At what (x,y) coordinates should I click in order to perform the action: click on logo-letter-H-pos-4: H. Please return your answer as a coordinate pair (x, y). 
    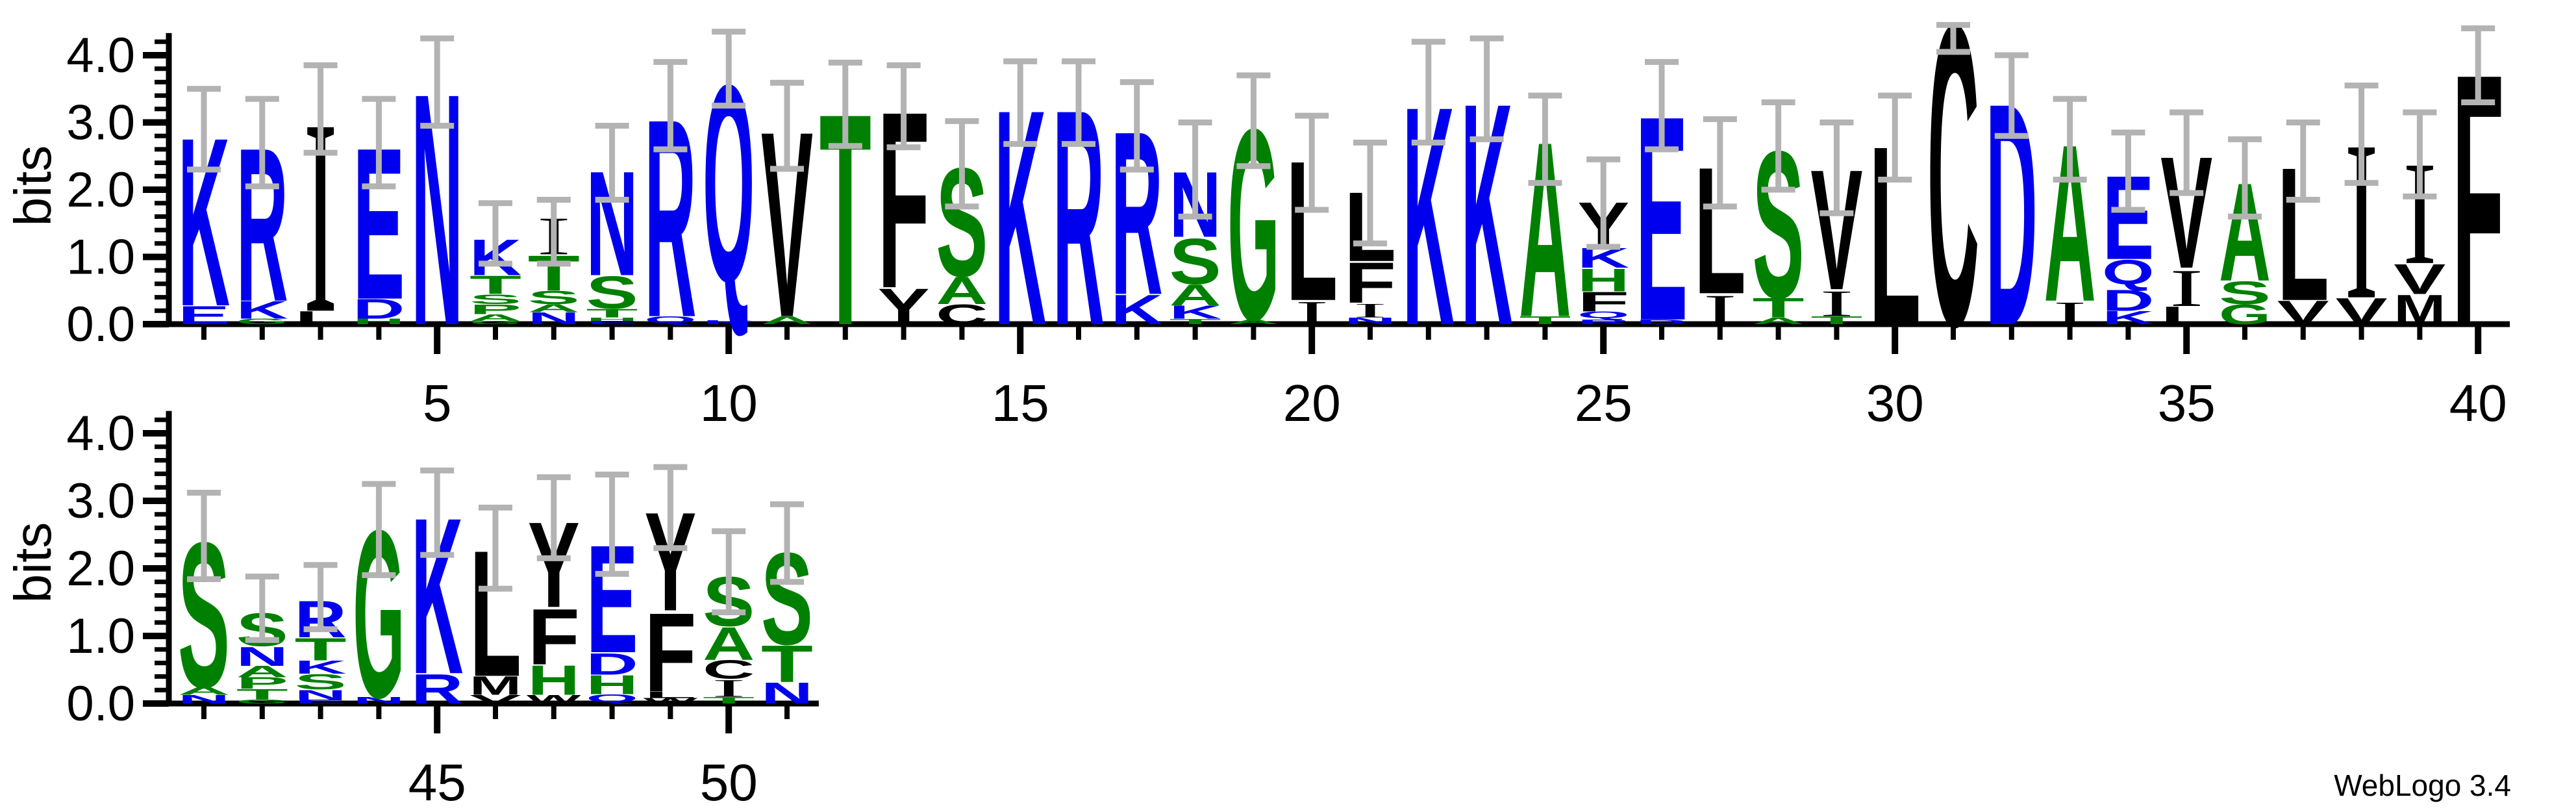
    Looking at the image, I should click on (379, 322).